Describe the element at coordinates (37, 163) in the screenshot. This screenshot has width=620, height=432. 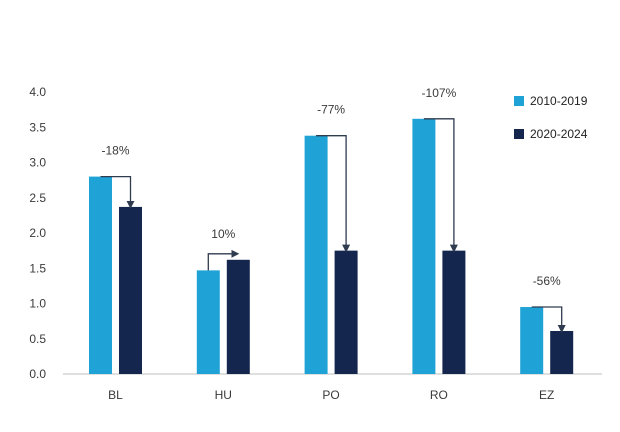
I see `y-tick-label: 3.0` at that location.